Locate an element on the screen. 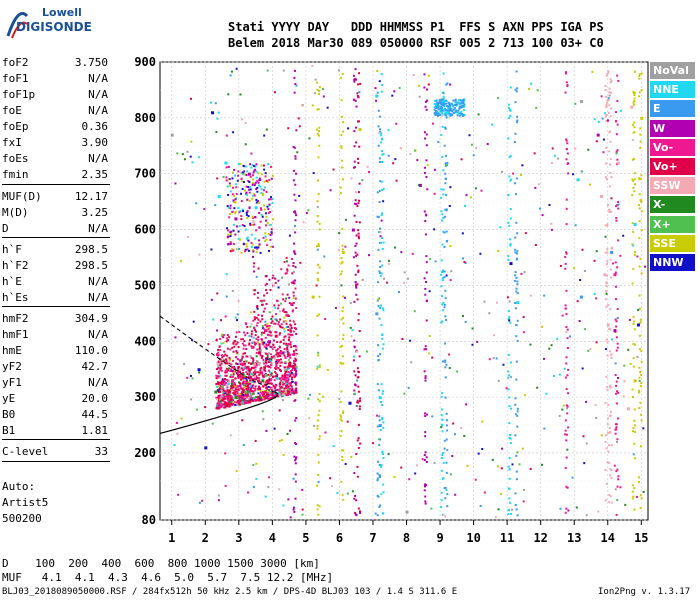 This screenshot has height=600, width=700. param-key: h`Es is located at coordinates (15, 297).